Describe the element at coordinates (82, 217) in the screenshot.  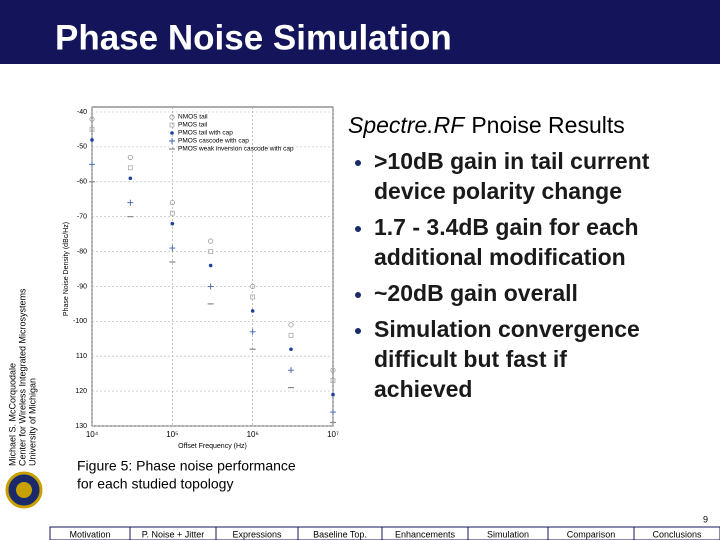
I see `y-tick-label: -70` at that location.